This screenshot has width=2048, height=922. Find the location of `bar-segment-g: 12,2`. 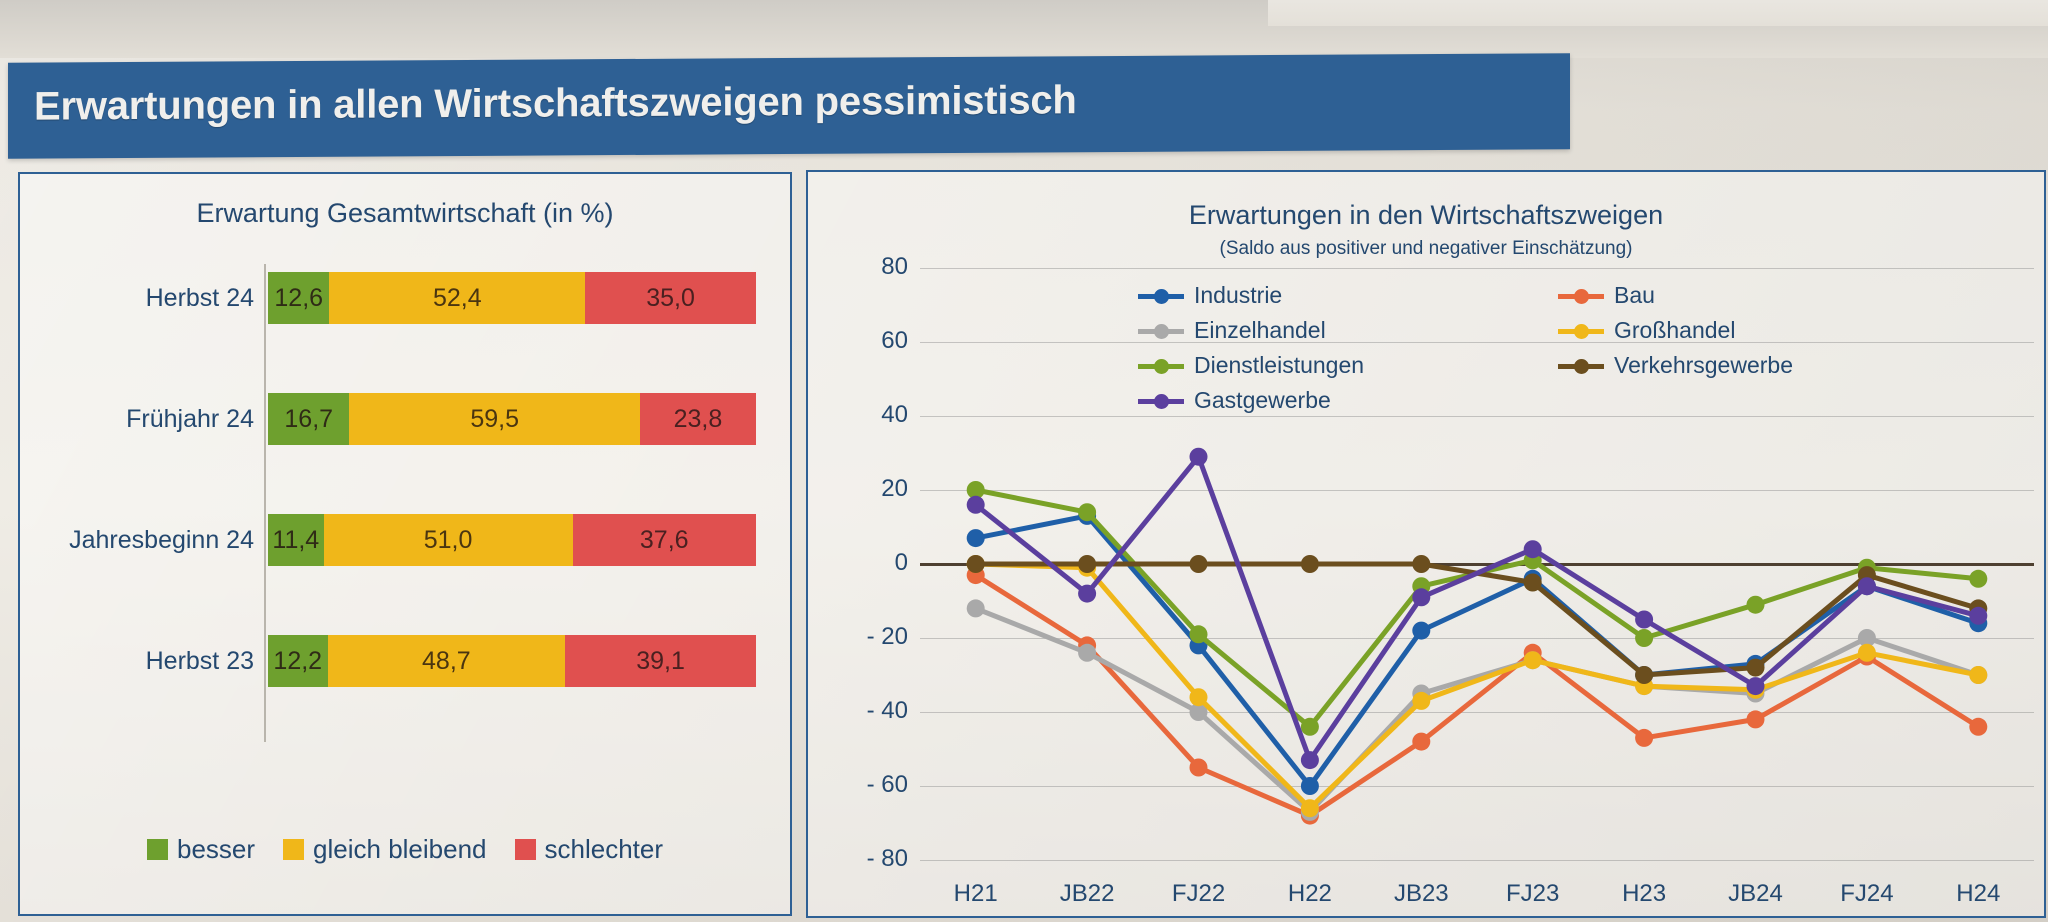

bar-segment-g: 12,2 is located at coordinates (298, 661).